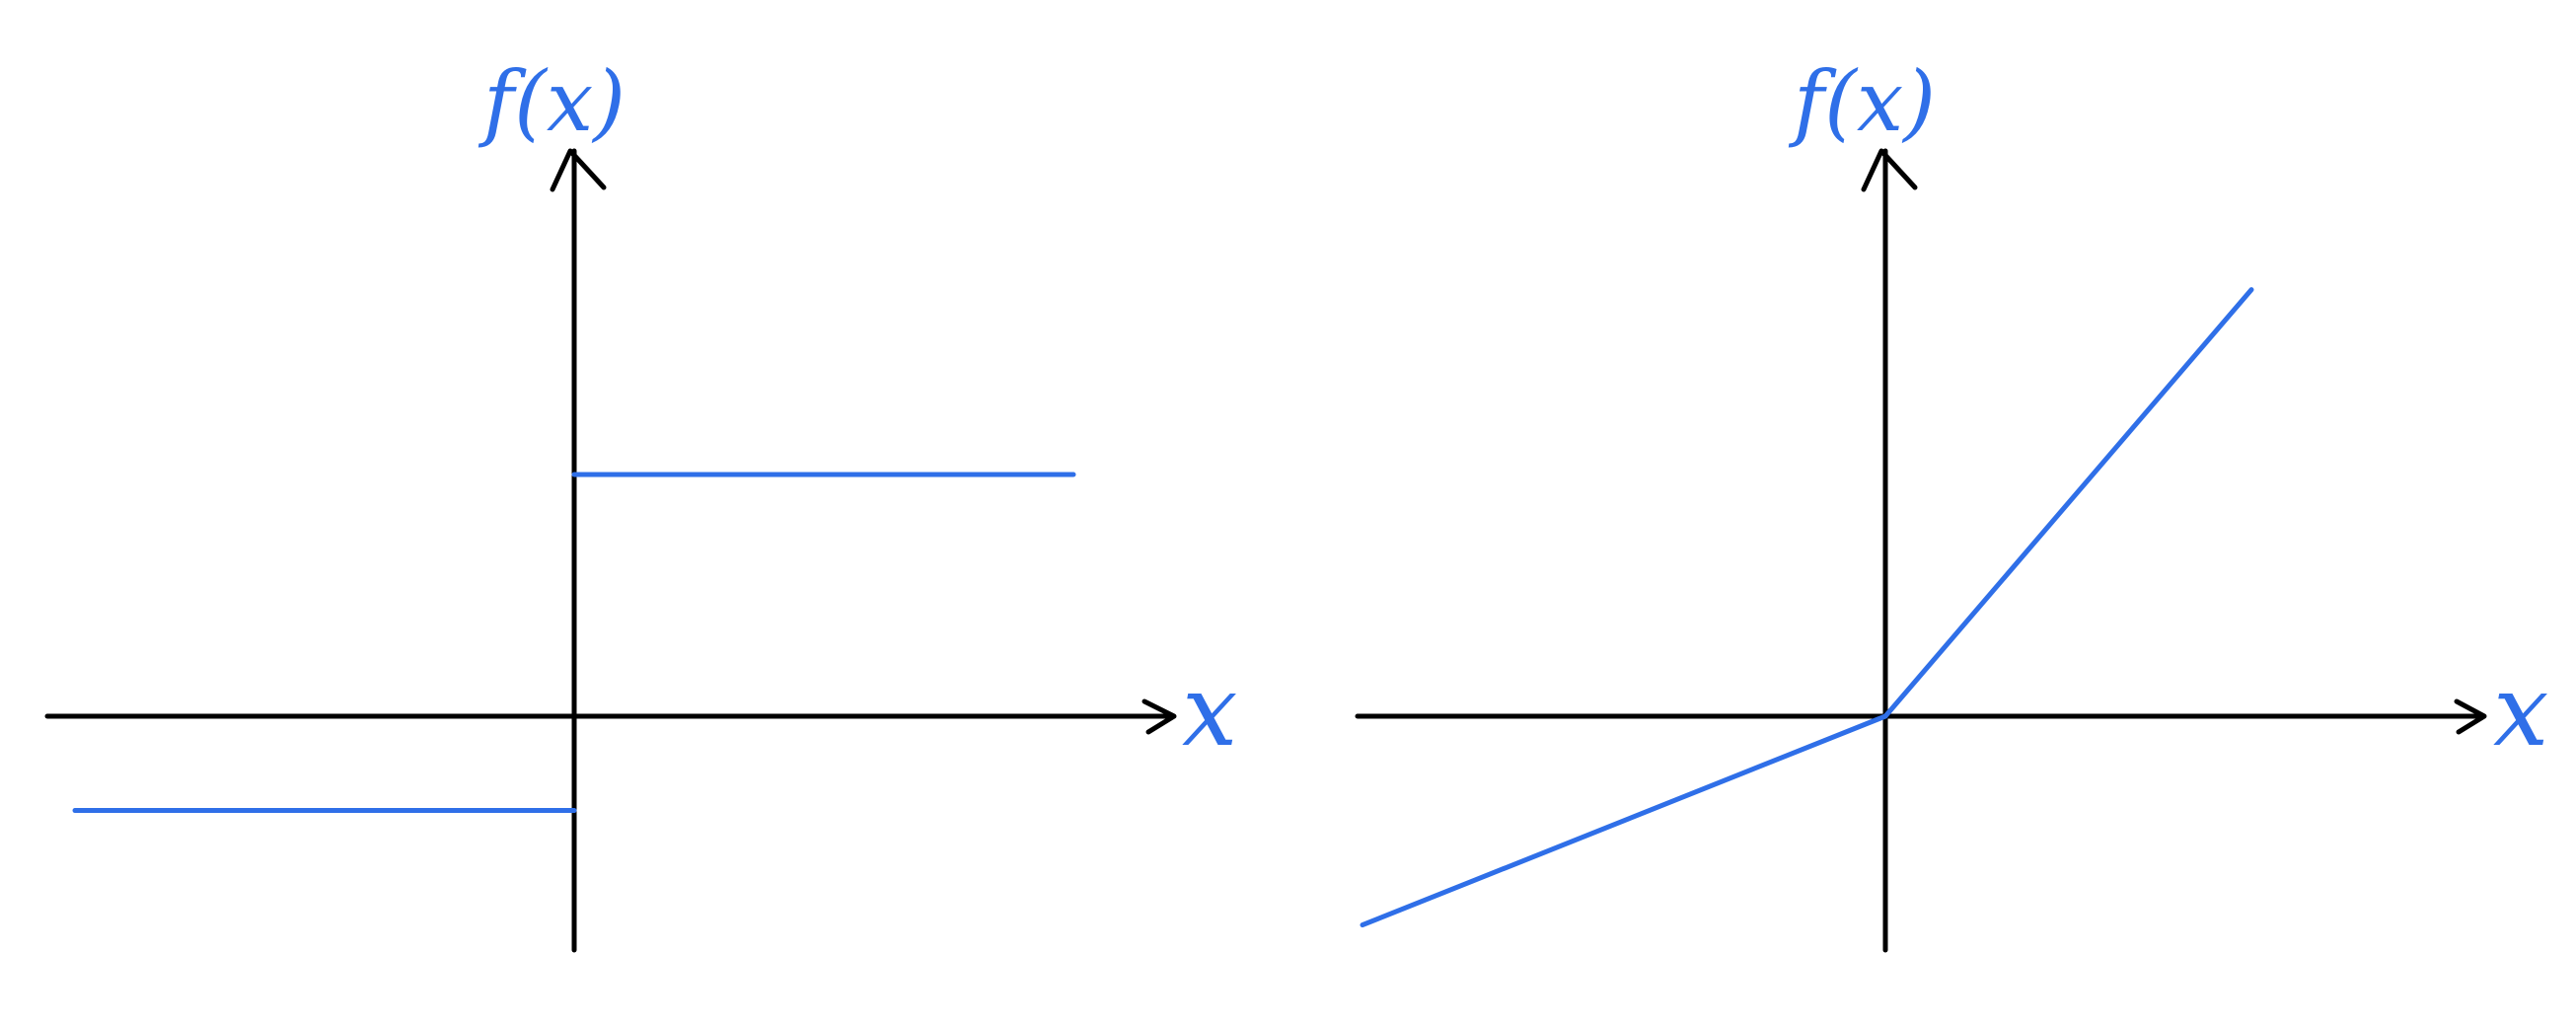  What do you see at coordinates (574, 643) in the screenshot?
I see `function-curve` at bounding box center [574, 643].